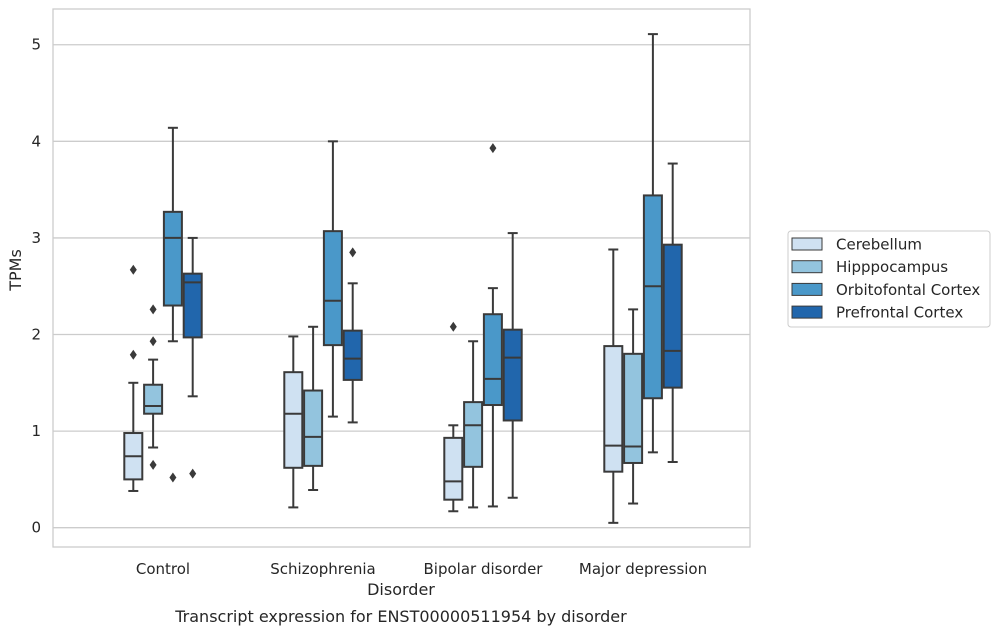 Image resolution: width=999 pixels, height=634 pixels. I want to click on y-tick-label: 2, so click(36, 335).